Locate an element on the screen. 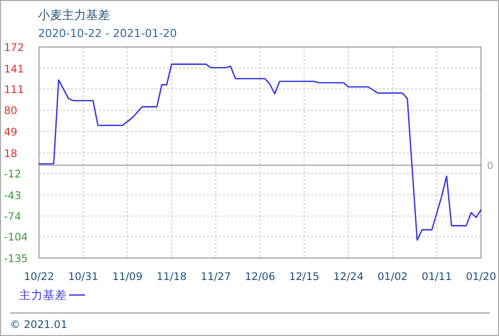 The height and width of the screenshot is (336, 499). x-tick-label: 10/31 is located at coordinates (83, 277).